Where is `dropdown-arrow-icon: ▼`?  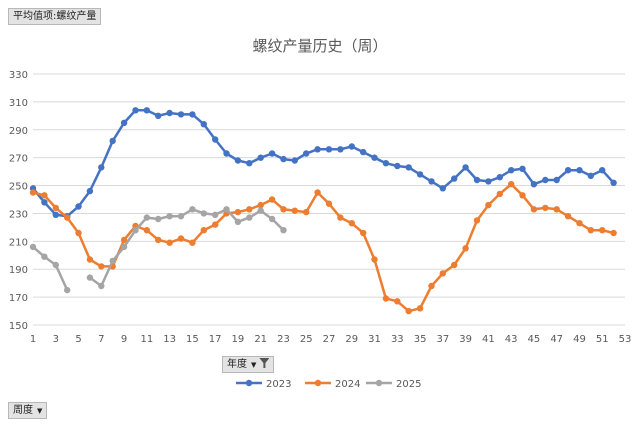 dropdown-arrow-icon: ▼ is located at coordinates (254, 365).